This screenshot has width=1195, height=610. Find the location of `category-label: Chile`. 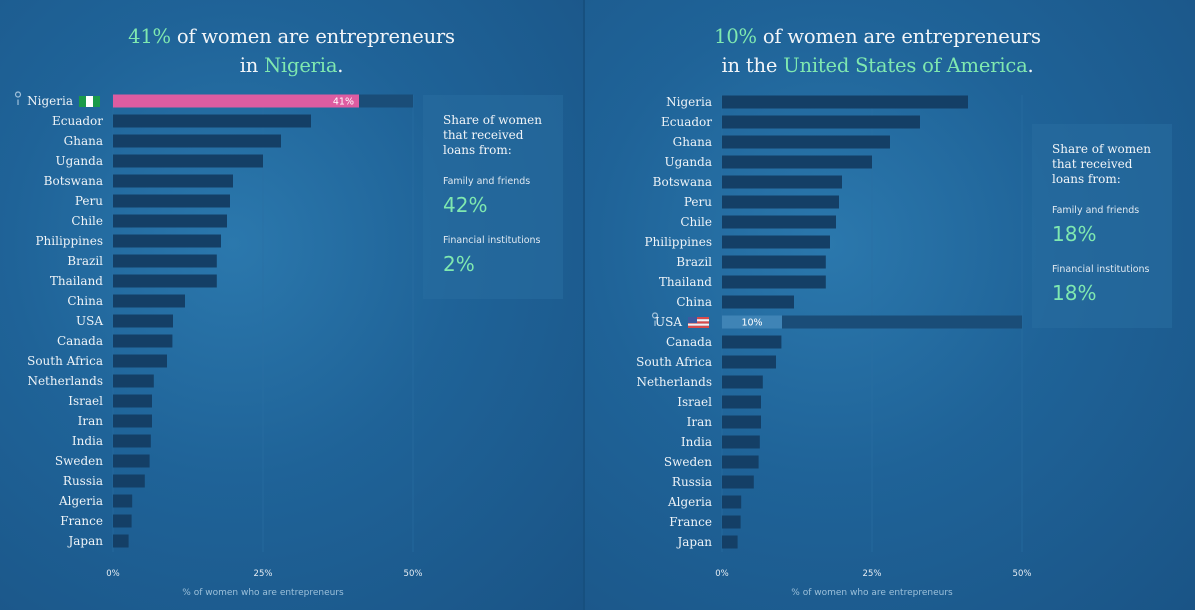

category-label: Chile is located at coordinates (696, 222).